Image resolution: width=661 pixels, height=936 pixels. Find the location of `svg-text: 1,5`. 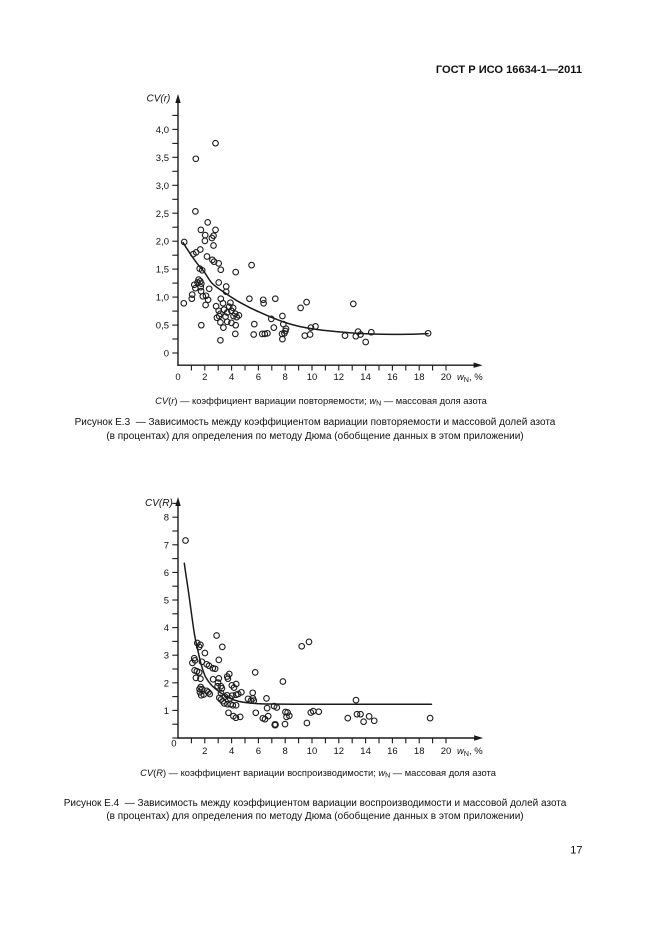

svg-text: 1,5 is located at coordinates (162, 270).